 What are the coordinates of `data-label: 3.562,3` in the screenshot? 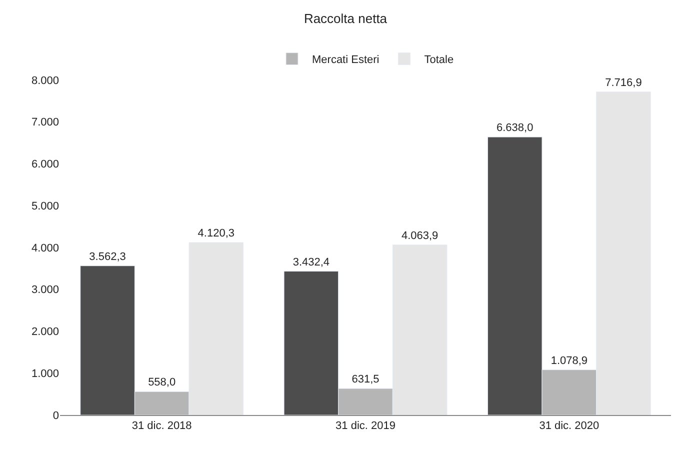 It's located at (107, 256).